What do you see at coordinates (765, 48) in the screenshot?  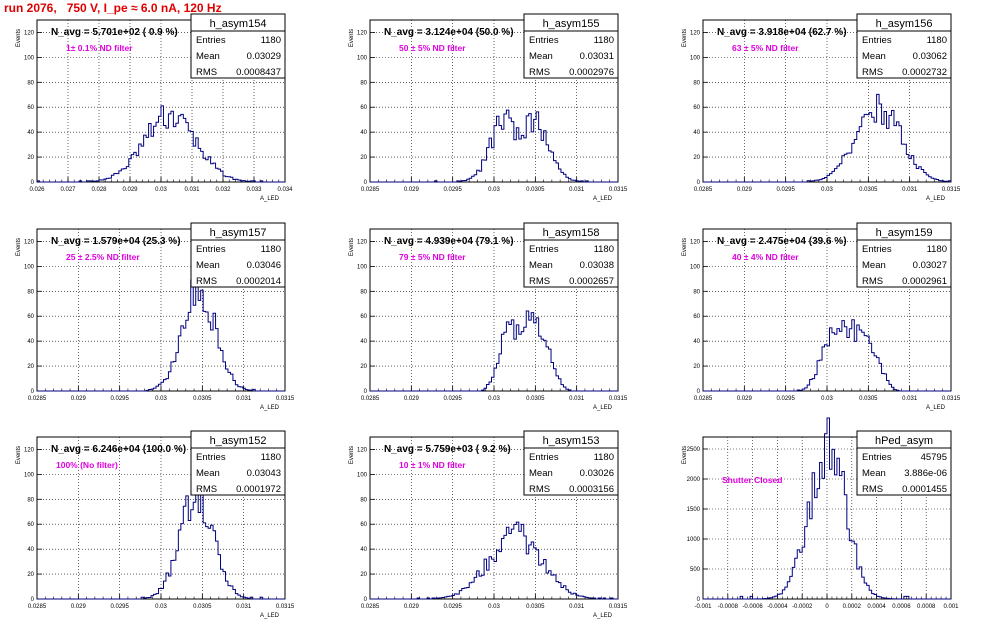 I see `filter-annotation: 63 ± 5% ND filter` at bounding box center [765, 48].